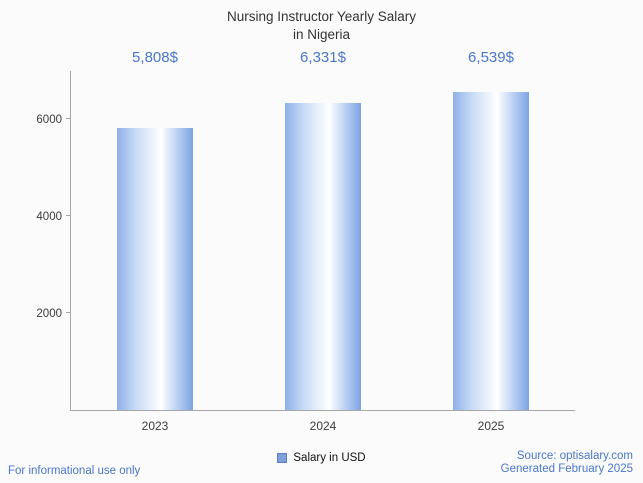  What do you see at coordinates (321, 34) in the screenshot?
I see `chart-title-line2: in Nigeria` at bounding box center [321, 34].